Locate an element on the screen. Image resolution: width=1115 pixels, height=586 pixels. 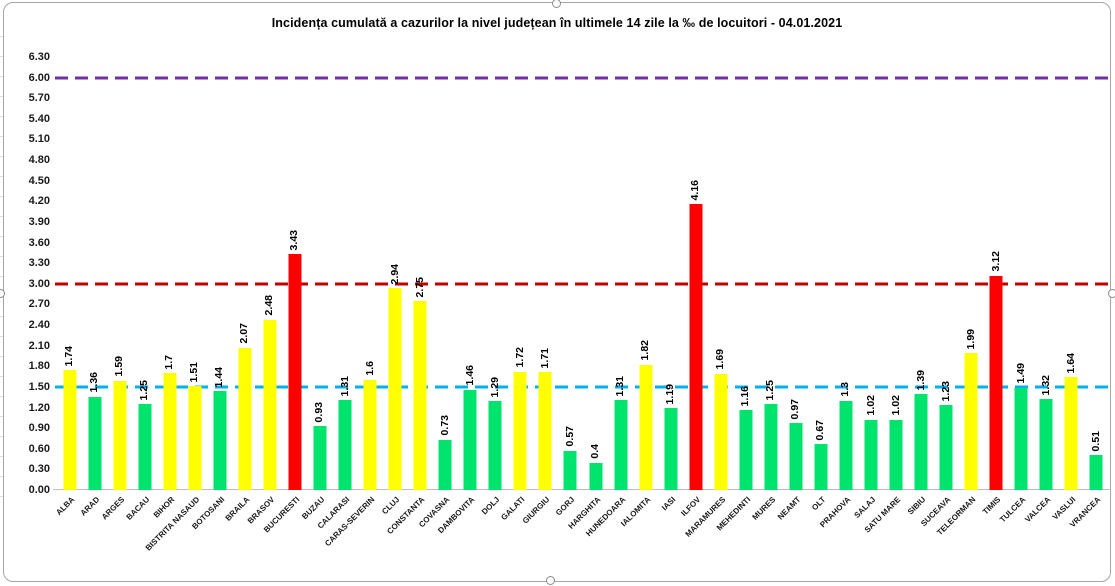
bar-cell-dambovita: 1.46 DAMBOVITA is located at coordinates (459, 296).